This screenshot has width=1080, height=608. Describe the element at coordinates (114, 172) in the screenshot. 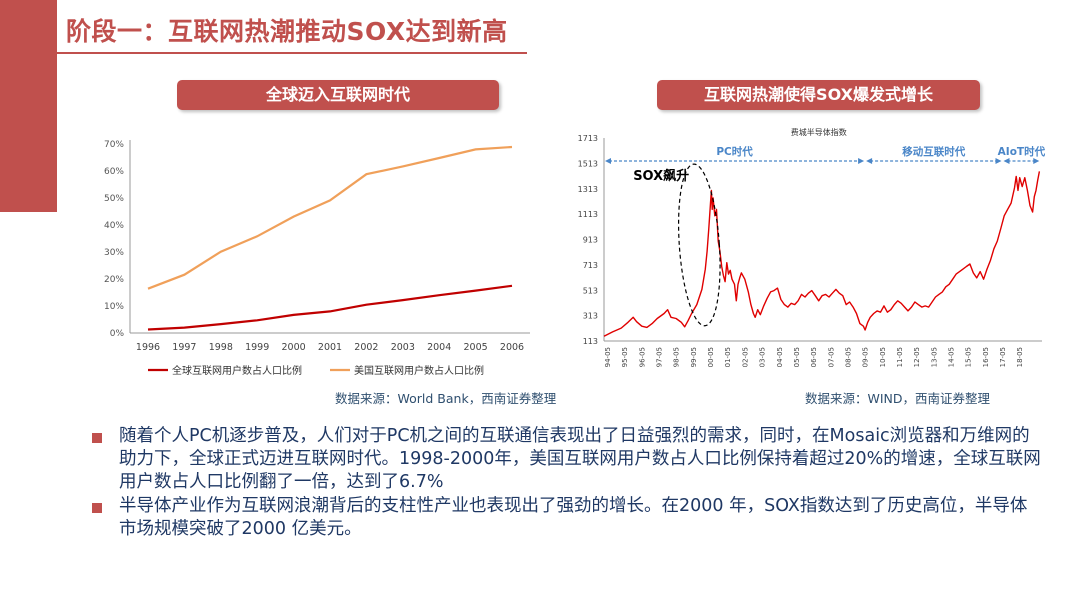

I see `y-tick-label: 60%` at that location.